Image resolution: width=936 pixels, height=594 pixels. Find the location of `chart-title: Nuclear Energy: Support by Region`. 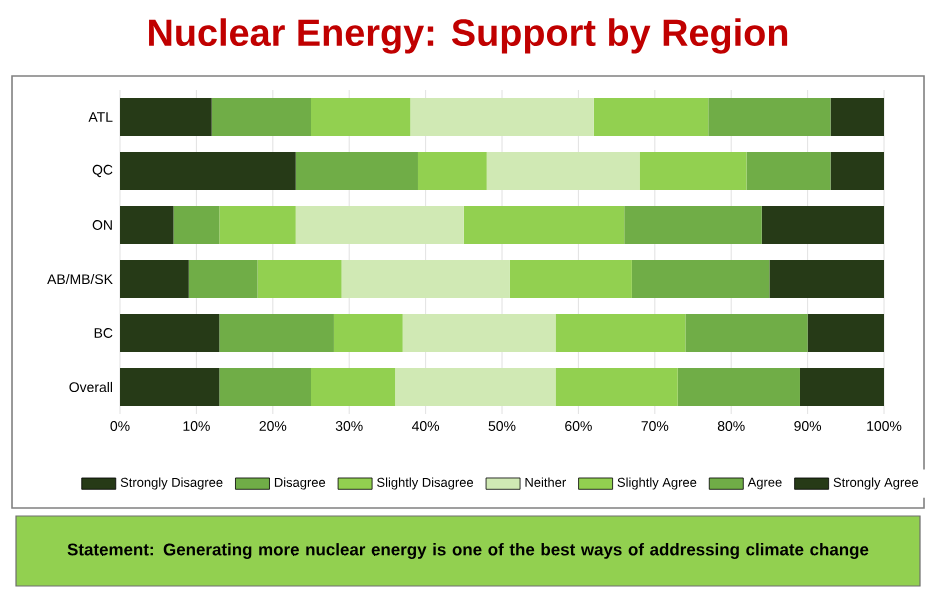

chart-title: Nuclear Energy: Support by Region is located at coordinates (468, 36).